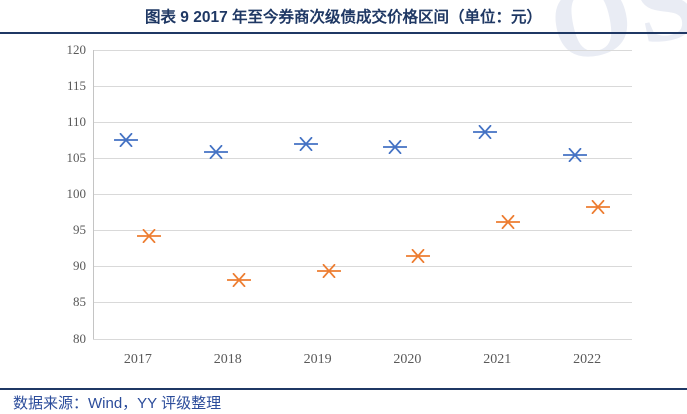 This screenshot has width=687, height=414. I want to click on marker-series-orange-lower-2018, so click(238, 280).